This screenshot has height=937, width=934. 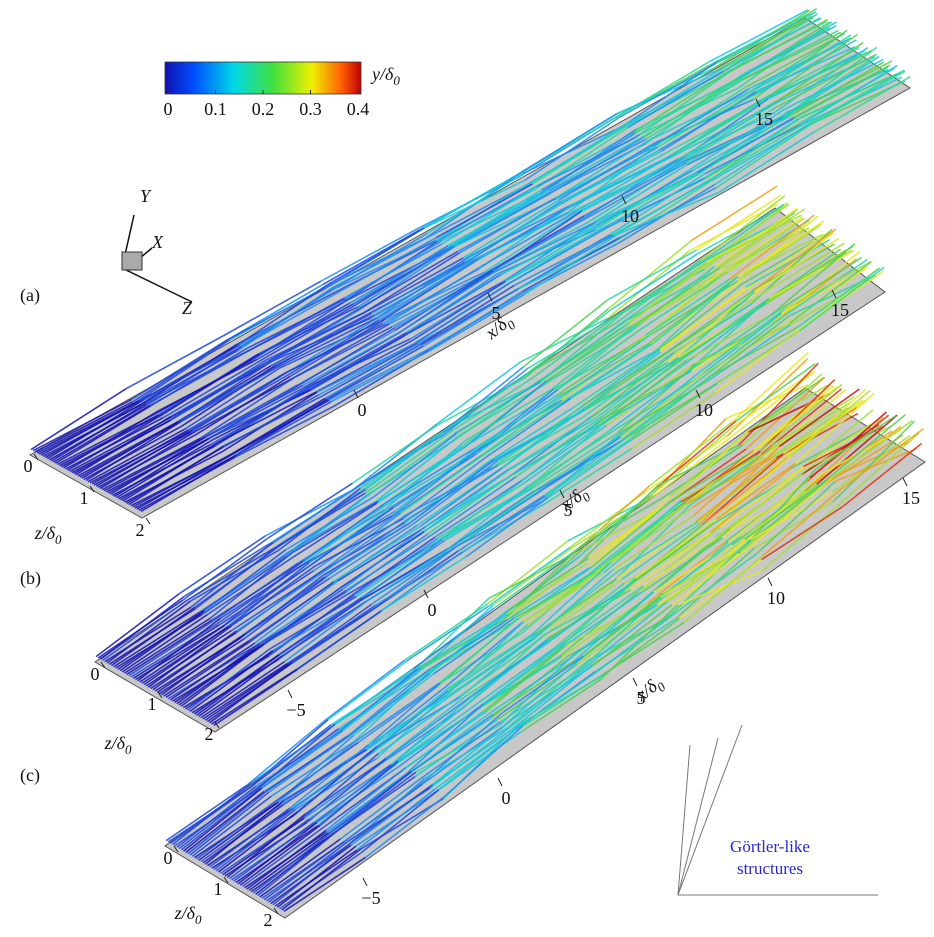 What do you see at coordinates (58, 539) in the screenshot?
I see `label-sub: 0` at bounding box center [58, 539].